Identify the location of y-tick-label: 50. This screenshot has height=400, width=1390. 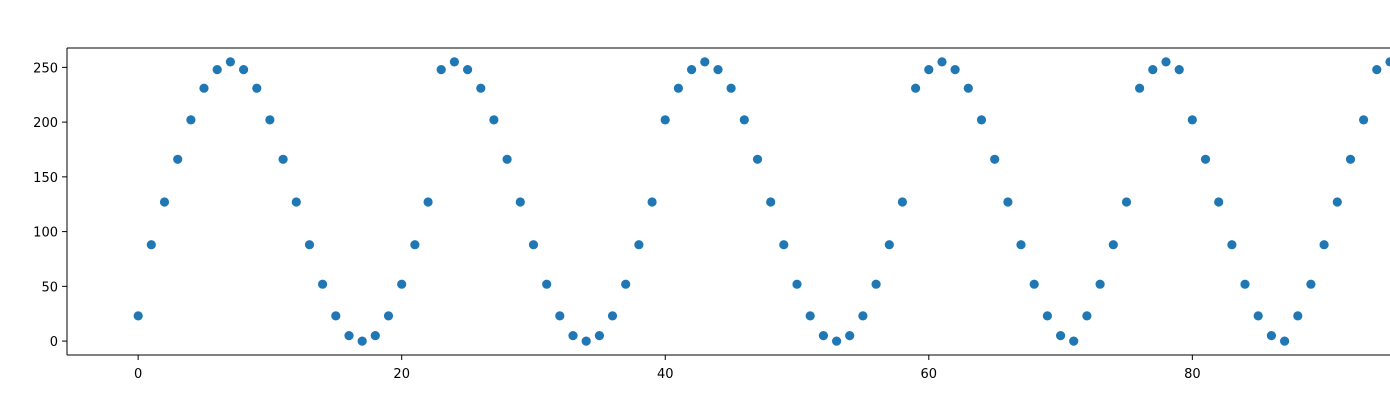
(49, 287).